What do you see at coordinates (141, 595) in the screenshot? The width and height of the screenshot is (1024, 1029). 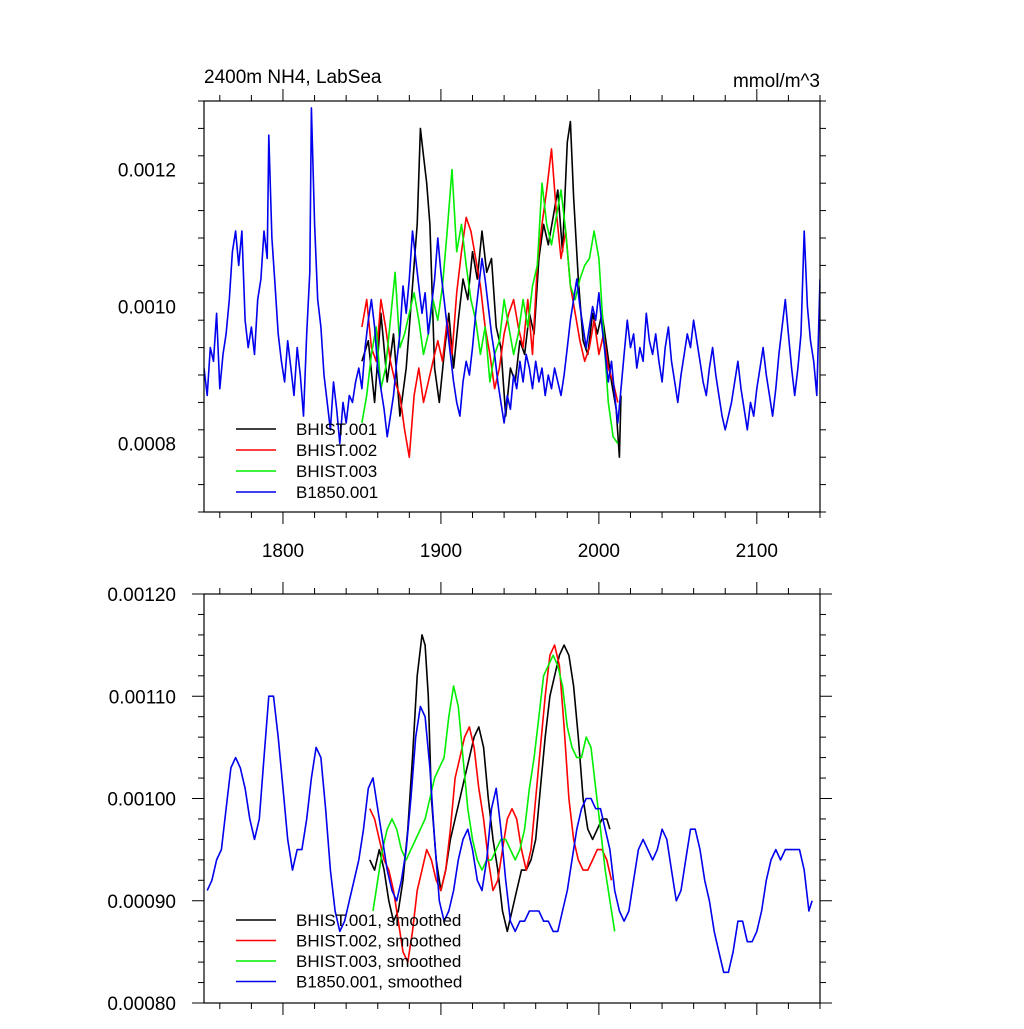 I see `y-tick-label: 0.00120` at bounding box center [141, 595].